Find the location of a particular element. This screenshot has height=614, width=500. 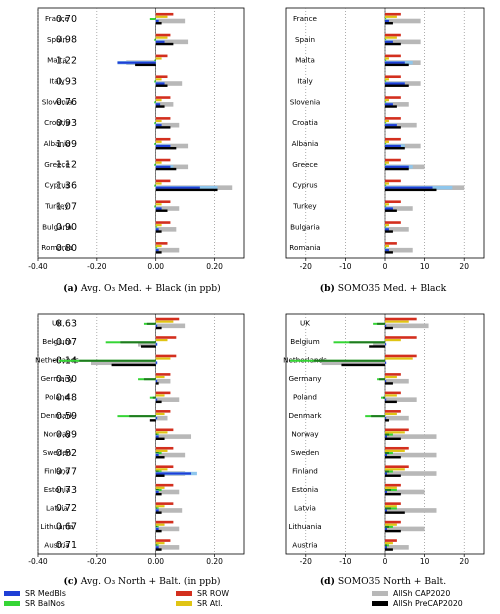

category-label: Belgium is located at coordinates (56, 341).